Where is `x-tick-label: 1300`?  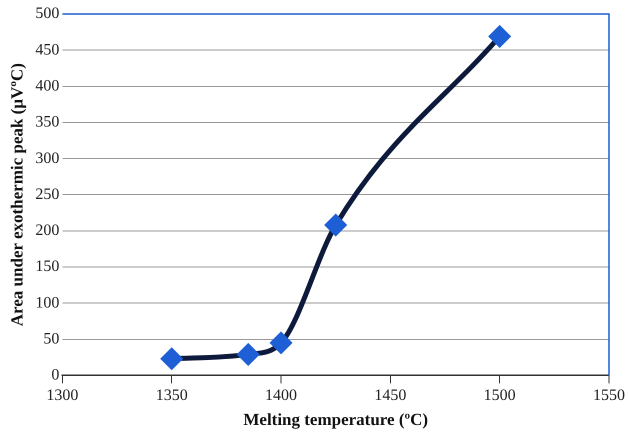 x-tick-label: 1300 is located at coordinates (62, 395).